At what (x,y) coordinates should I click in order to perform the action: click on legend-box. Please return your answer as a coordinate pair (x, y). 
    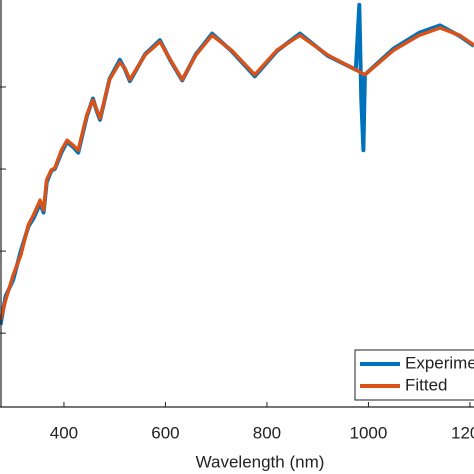
    Looking at the image, I should click on (414, 375).